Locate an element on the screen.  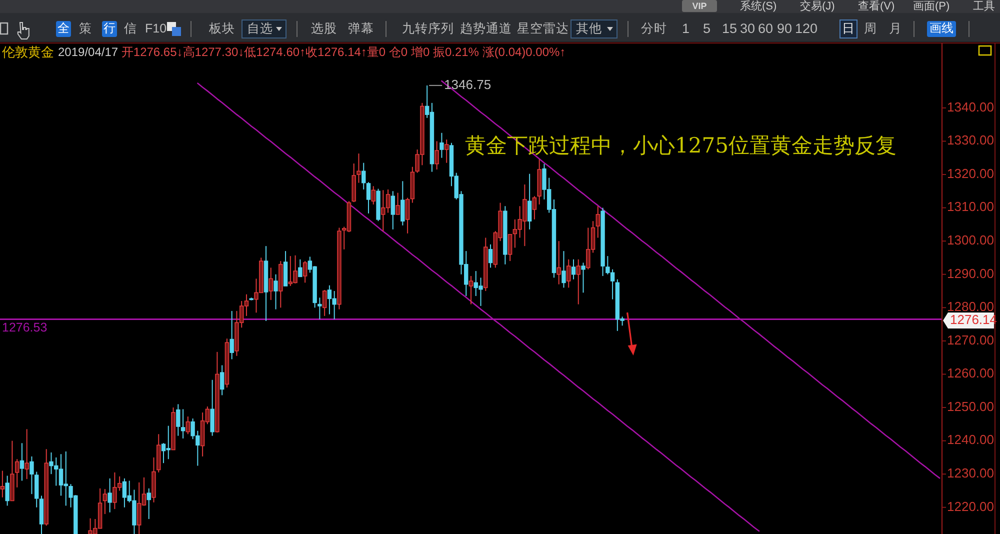
y-tick-label: 1310.00 is located at coordinates (970, 206).